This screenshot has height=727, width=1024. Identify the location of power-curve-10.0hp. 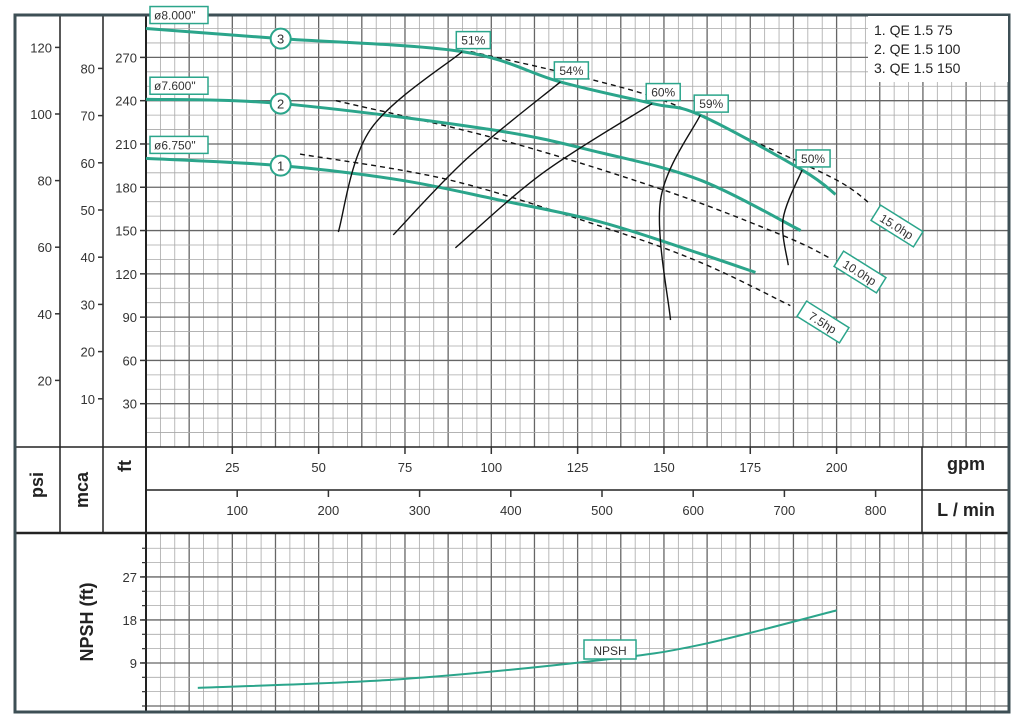
(582, 179).